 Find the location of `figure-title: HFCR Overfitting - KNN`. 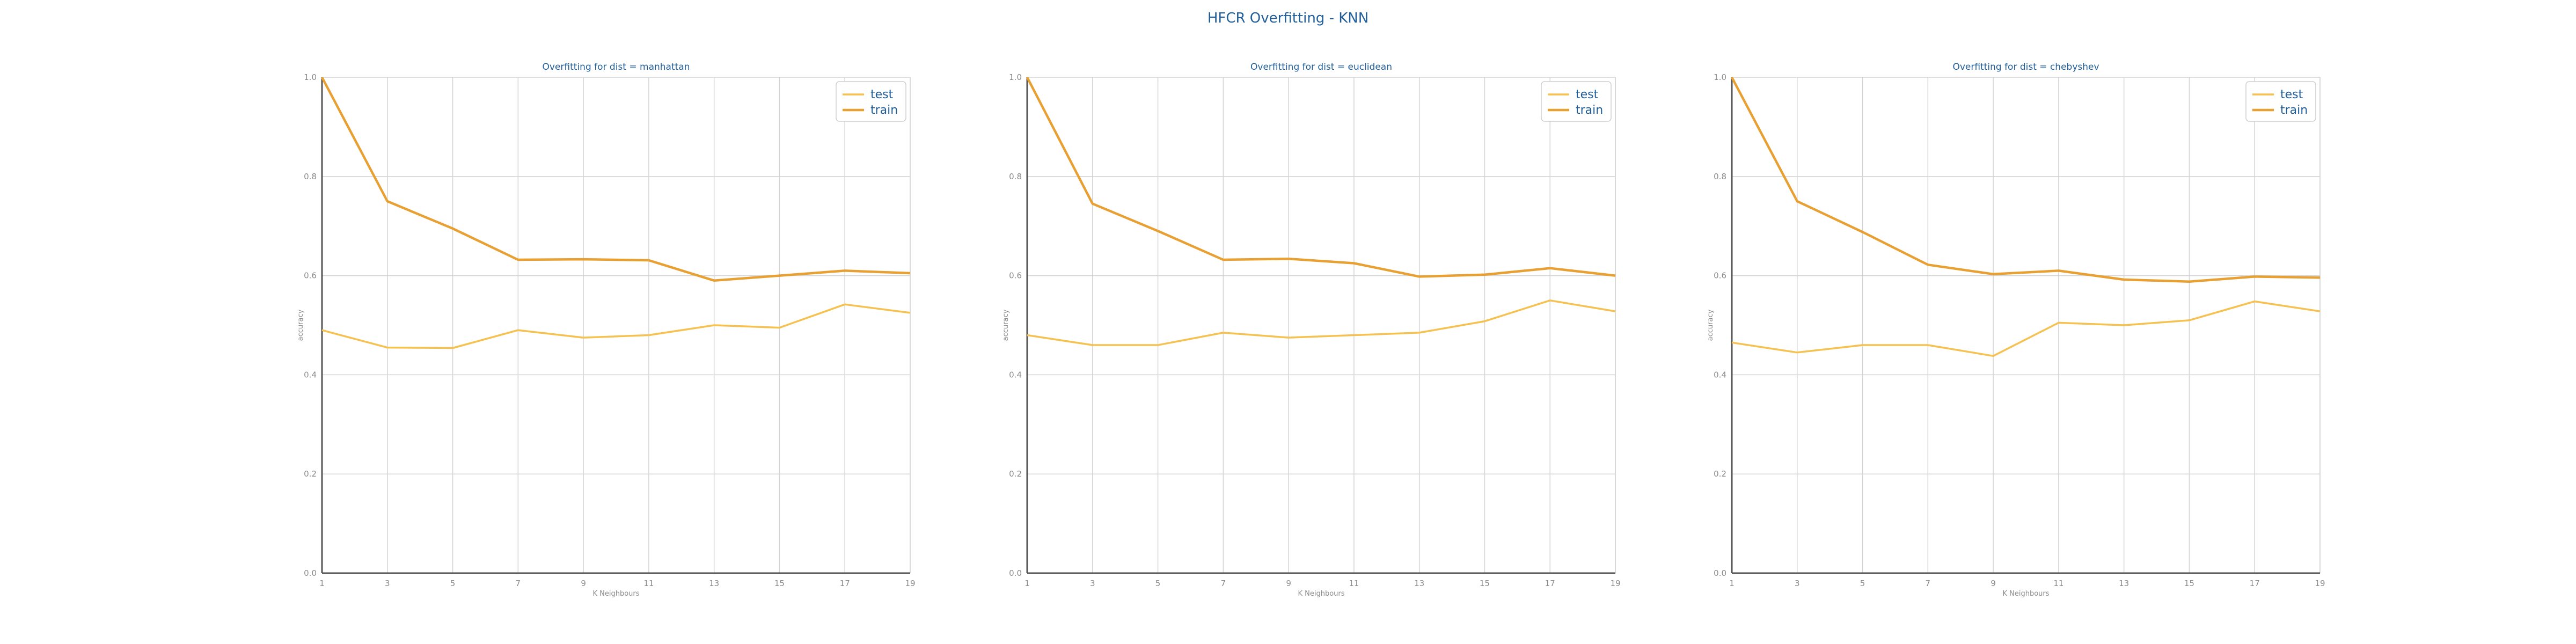

figure-title: HFCR Overfitting - KNN is located at coordinates (1288, 18).